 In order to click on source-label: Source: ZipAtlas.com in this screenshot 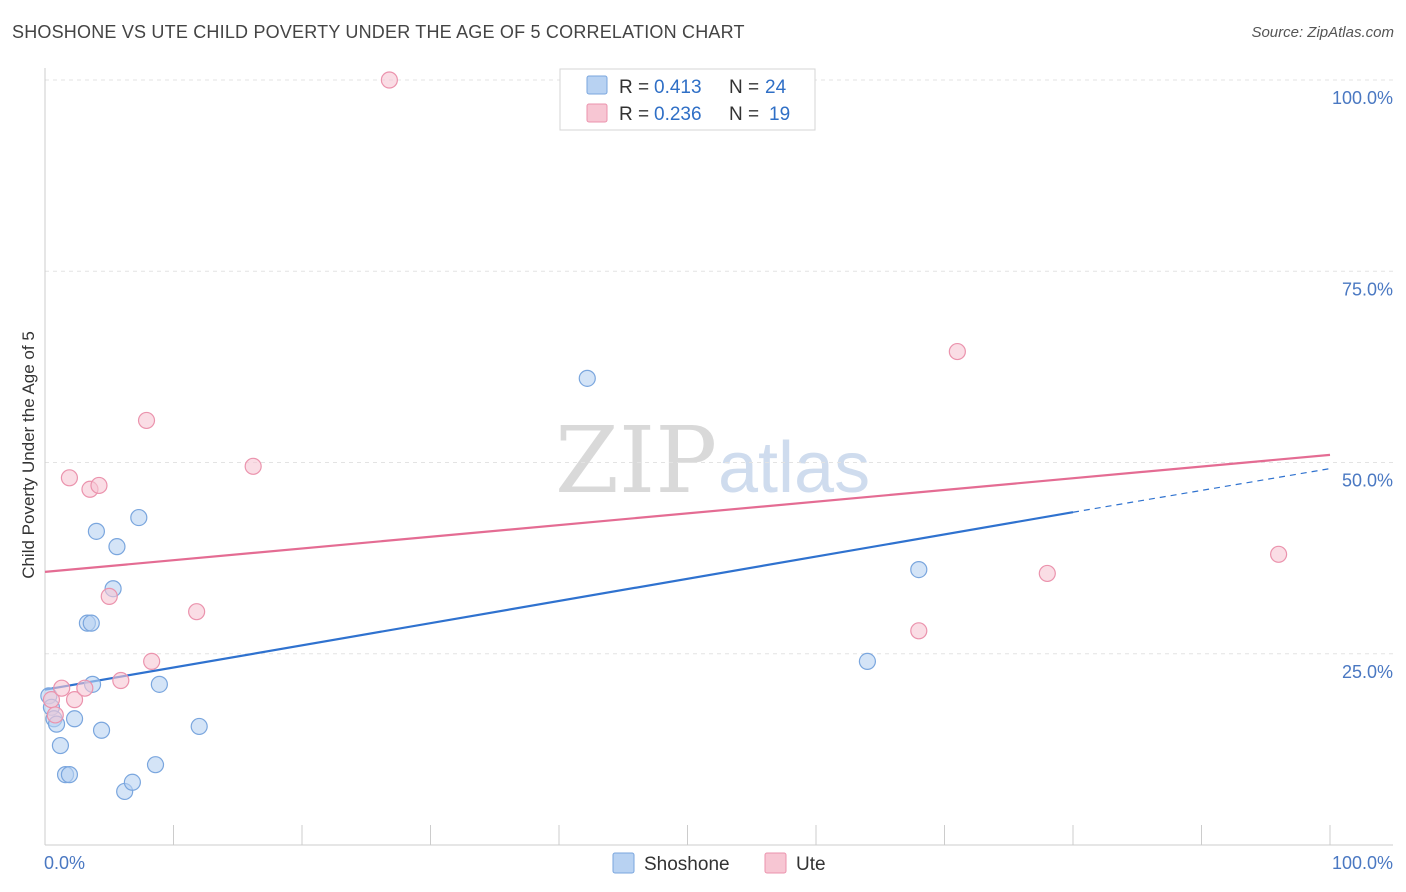, I will do `click(1322, 32)`.